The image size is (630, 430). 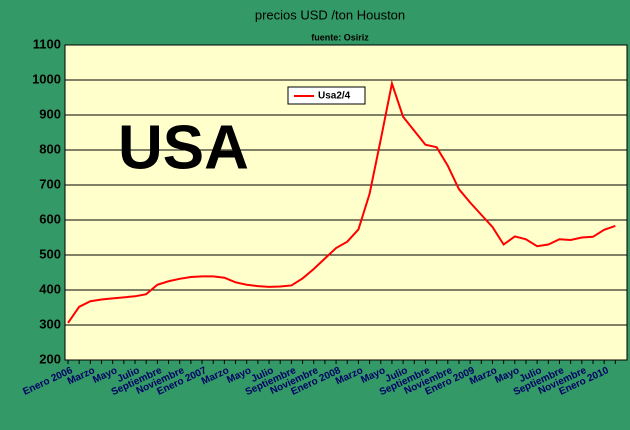 I want to click on y-tick-label: 300, so click(x=50, y=323).